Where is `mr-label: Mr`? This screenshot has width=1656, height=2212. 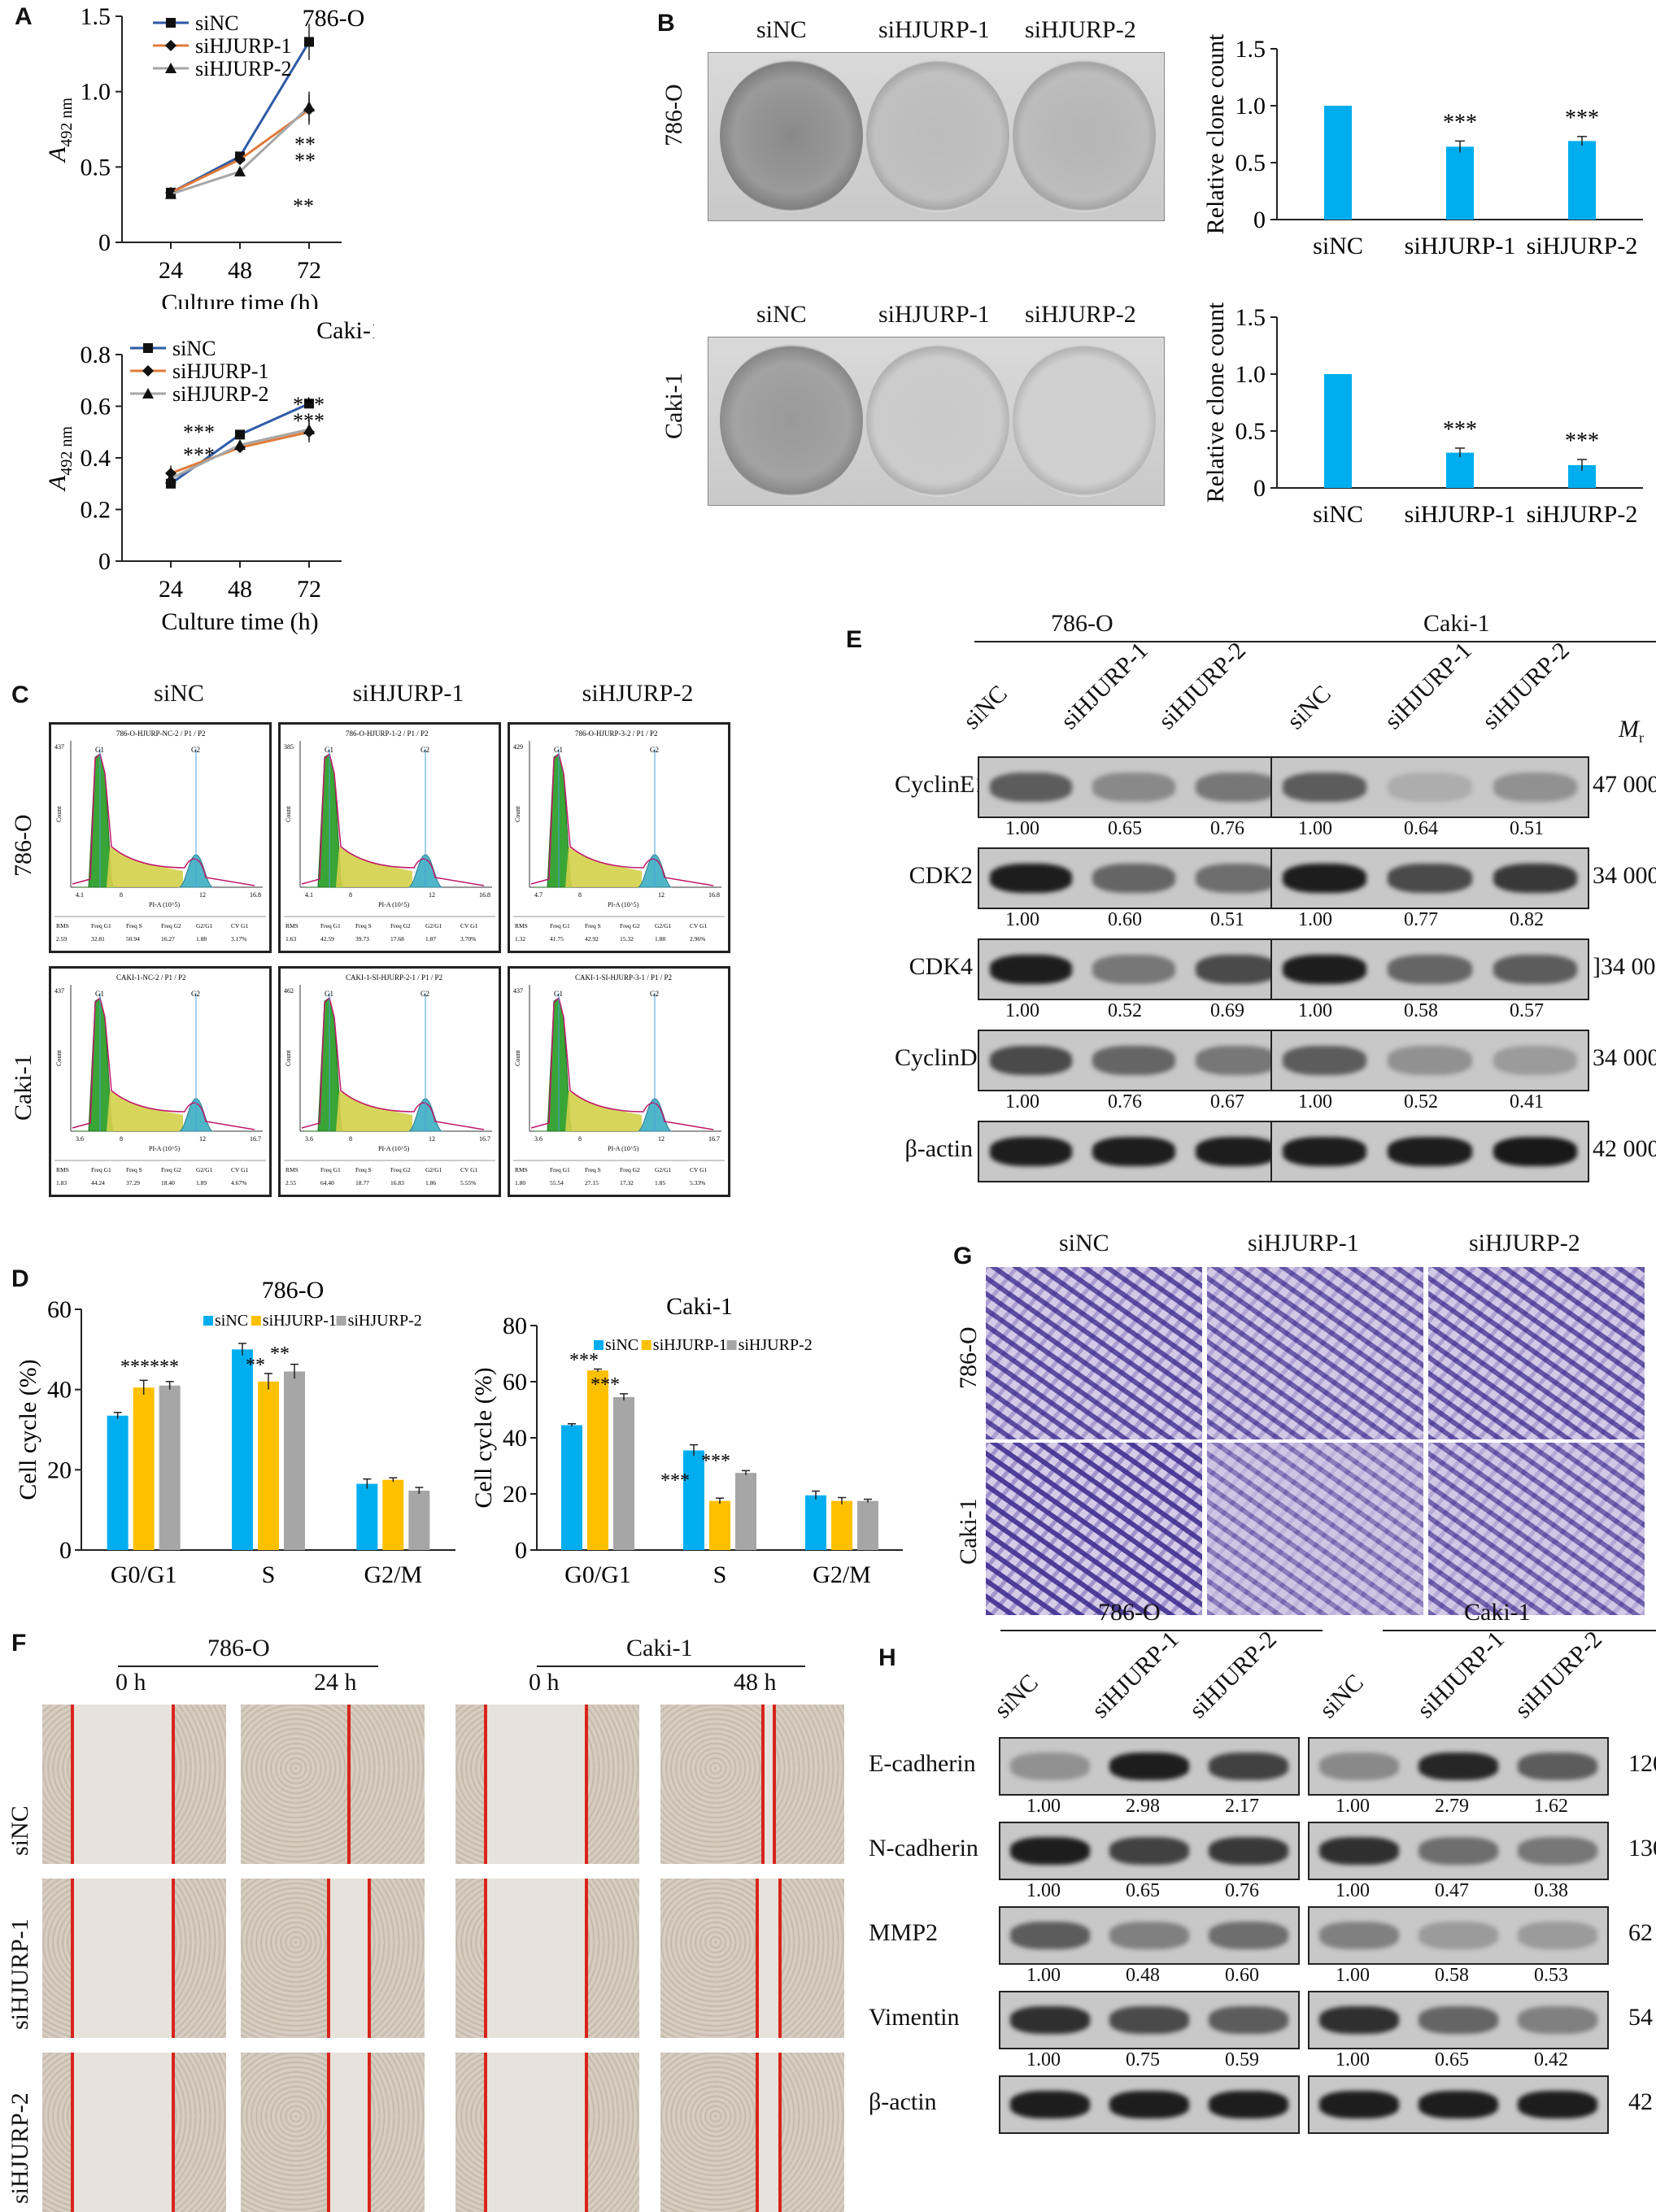
mr-label: Mr is located at coordinates (1631, 731).